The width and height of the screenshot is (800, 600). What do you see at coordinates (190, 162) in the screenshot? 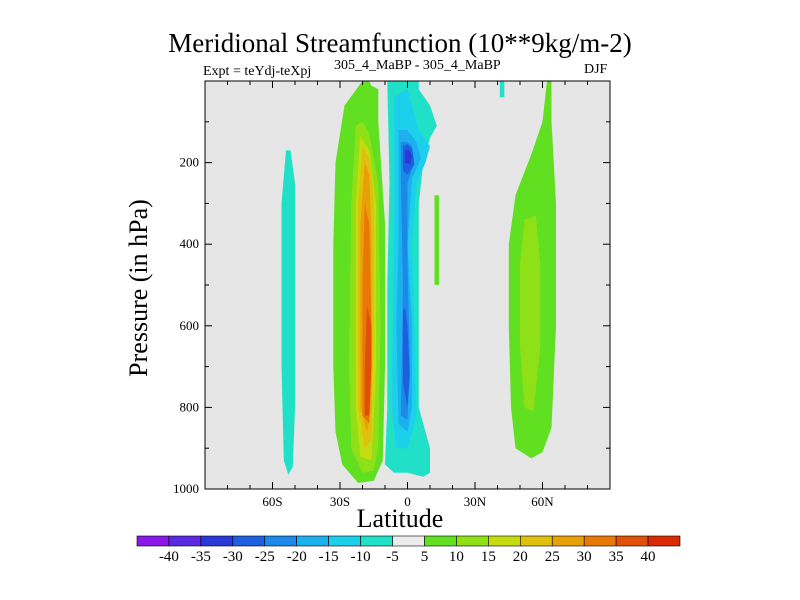
I see `y-tick-label: 200` at bounding box center [190, 162].